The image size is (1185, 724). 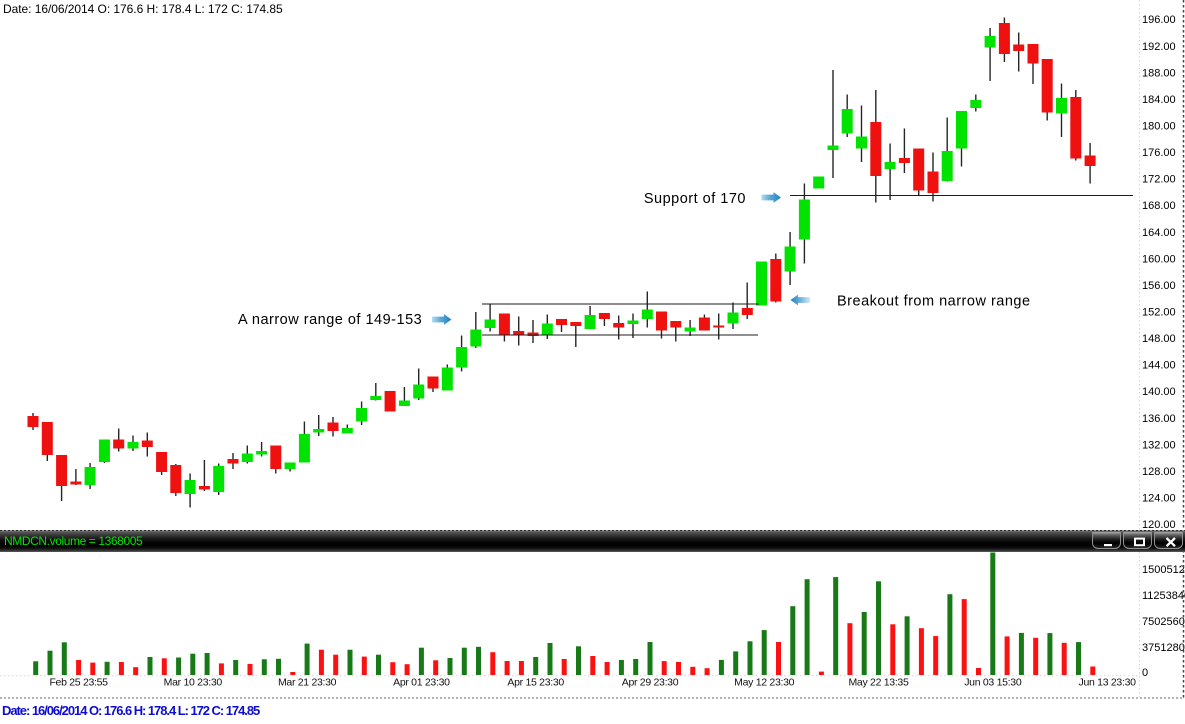 I want to click on svg-text: 176.00, so click(x=1159, y=153).